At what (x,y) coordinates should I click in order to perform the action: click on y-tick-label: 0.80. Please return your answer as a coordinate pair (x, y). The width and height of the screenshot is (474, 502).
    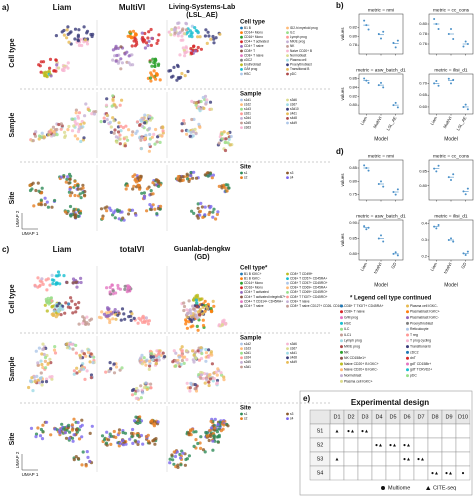
    Looking at the image, I should click on (423, 23).